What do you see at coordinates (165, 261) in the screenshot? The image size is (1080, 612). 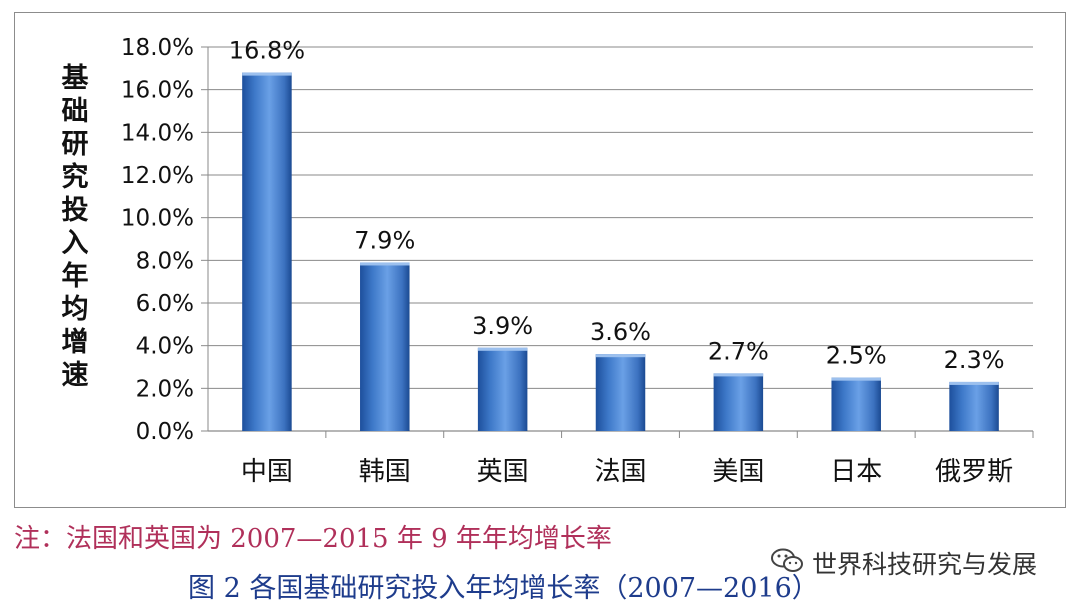 I see `y-tick-label: 8.0%` at bounding box center [165, 261].